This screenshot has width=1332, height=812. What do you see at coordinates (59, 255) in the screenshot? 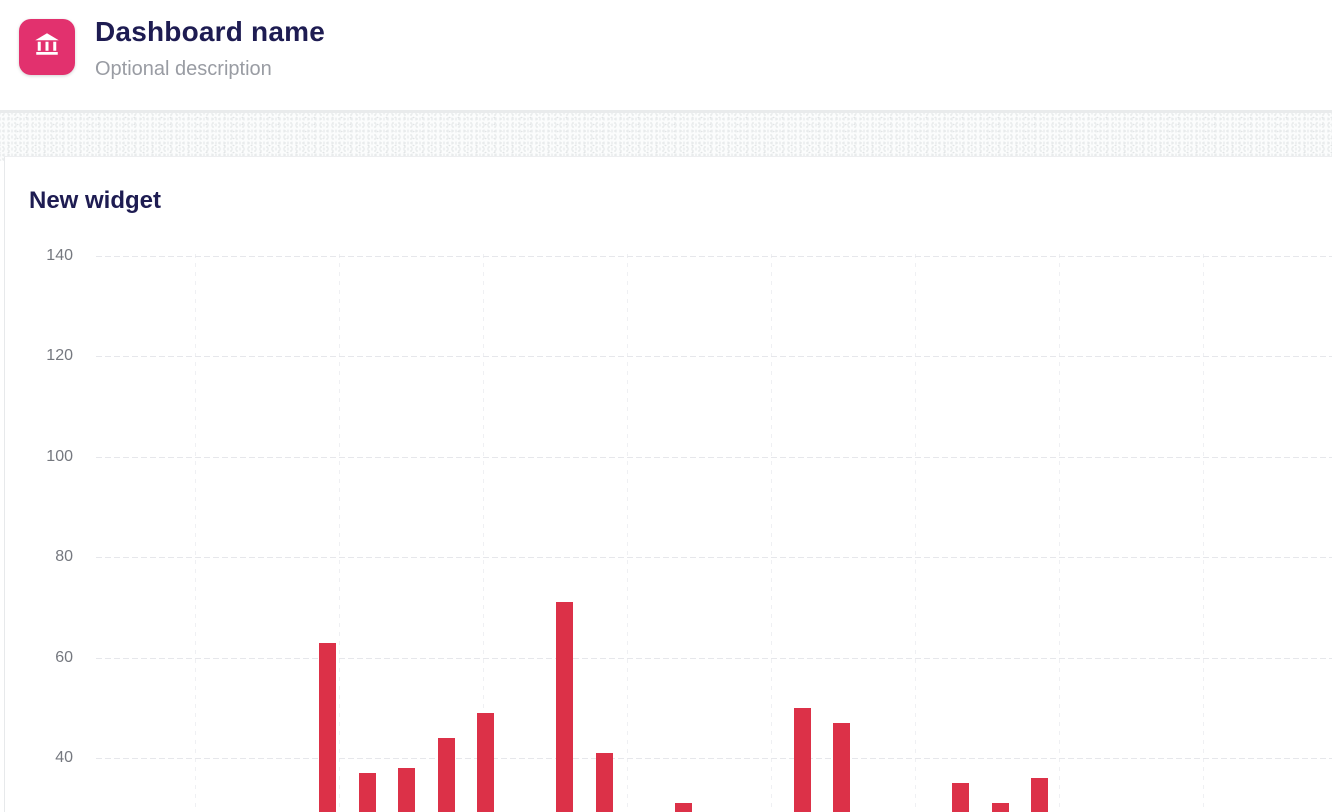
I see `y-axis-tick-label: 140` at bounding box center [59, 255].